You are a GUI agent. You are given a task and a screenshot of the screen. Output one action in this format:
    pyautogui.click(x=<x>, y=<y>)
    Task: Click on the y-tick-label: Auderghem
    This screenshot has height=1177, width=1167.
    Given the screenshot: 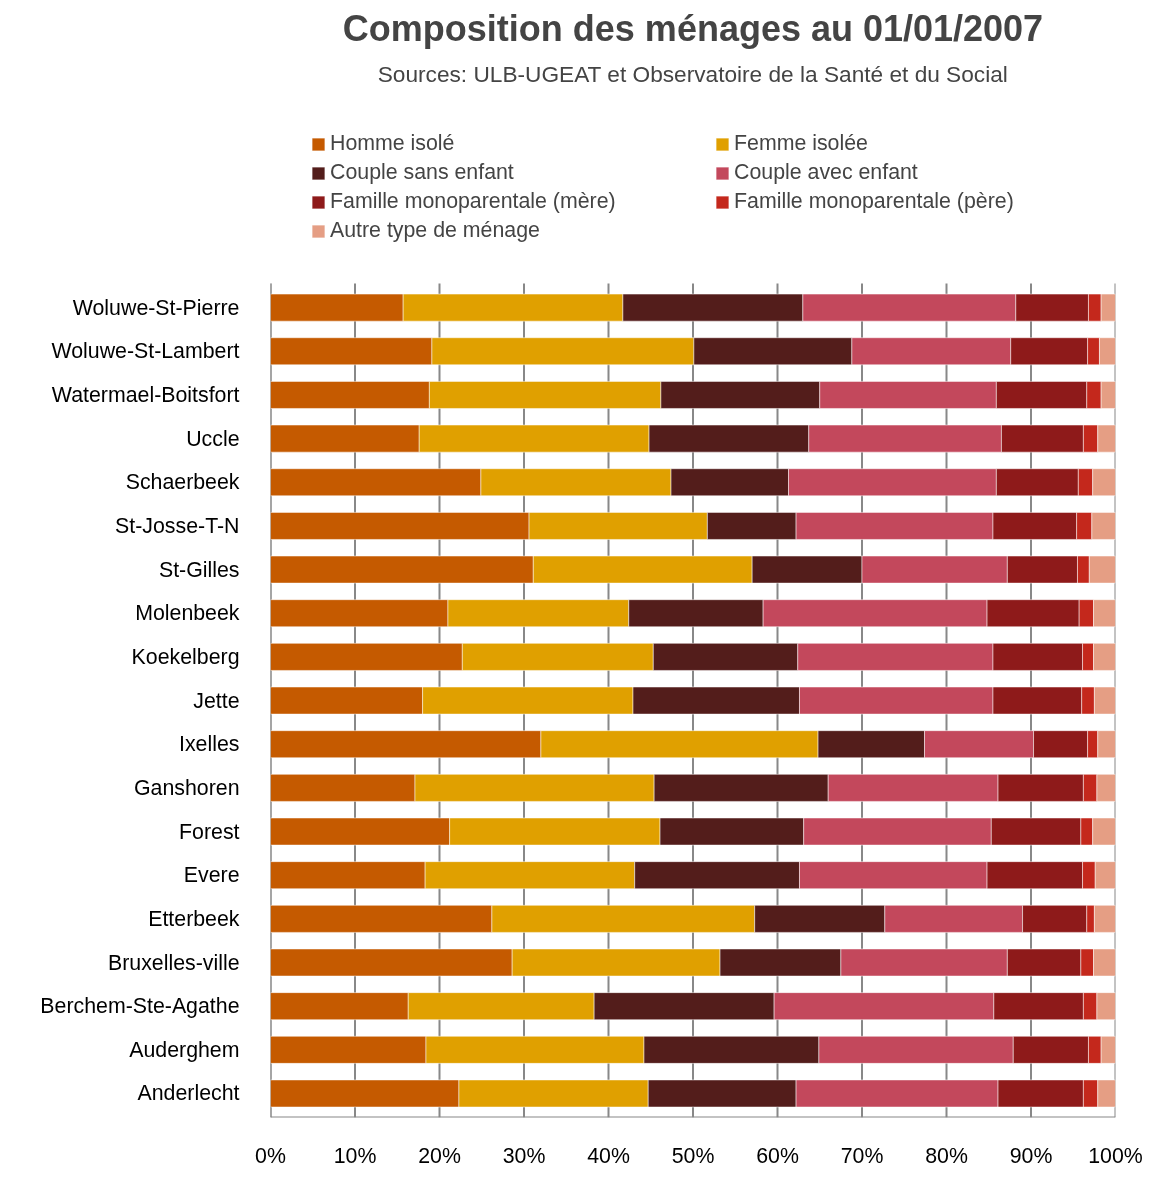 What is the action you would take?
    pyautogui.click(x=184, y=1049)
    